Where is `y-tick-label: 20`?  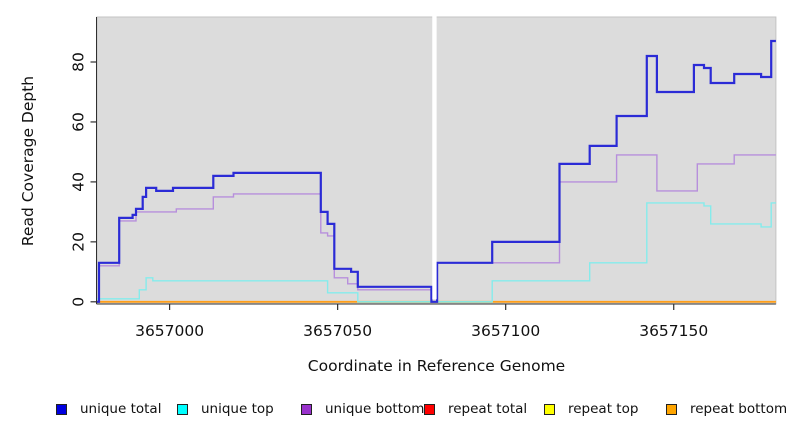 y-tick-label: 20 is located at coordinates (79, 242).